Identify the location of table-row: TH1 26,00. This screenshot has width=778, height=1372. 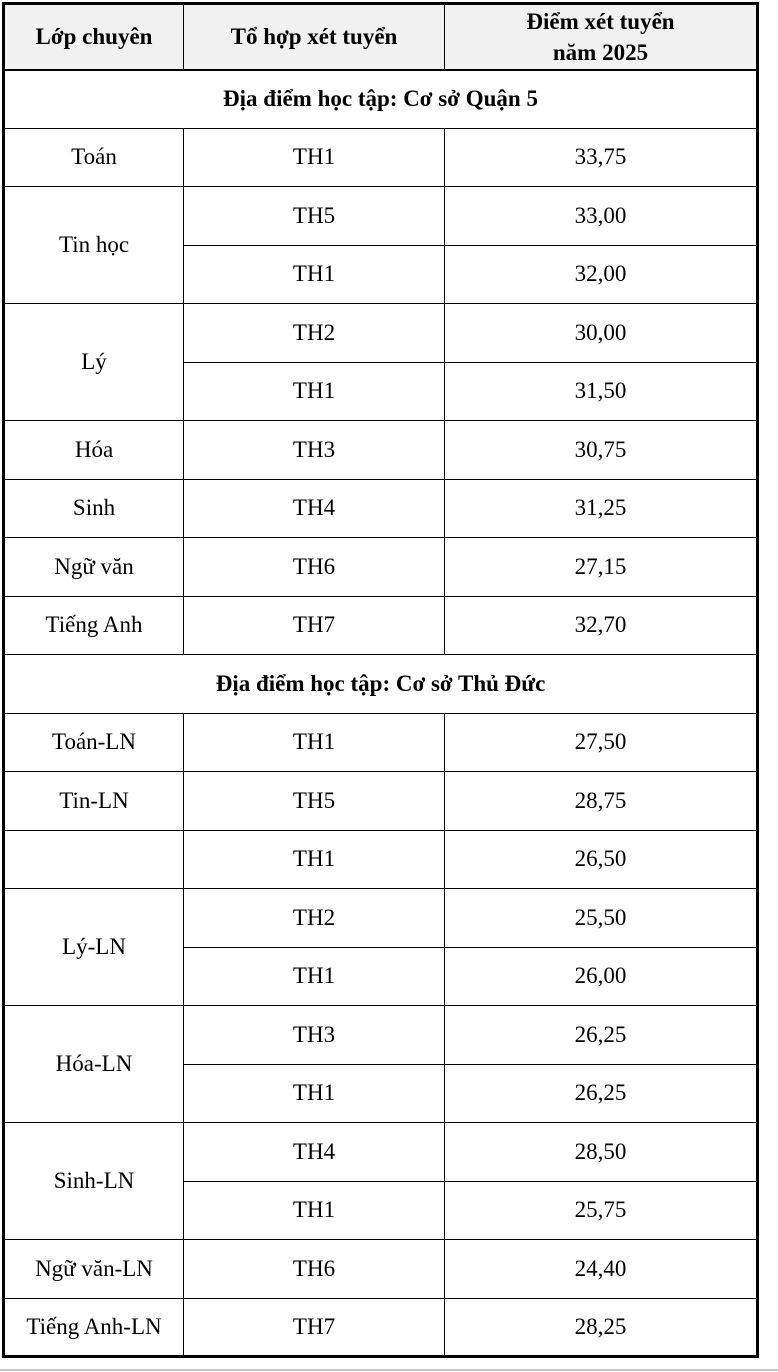
(381, 976).